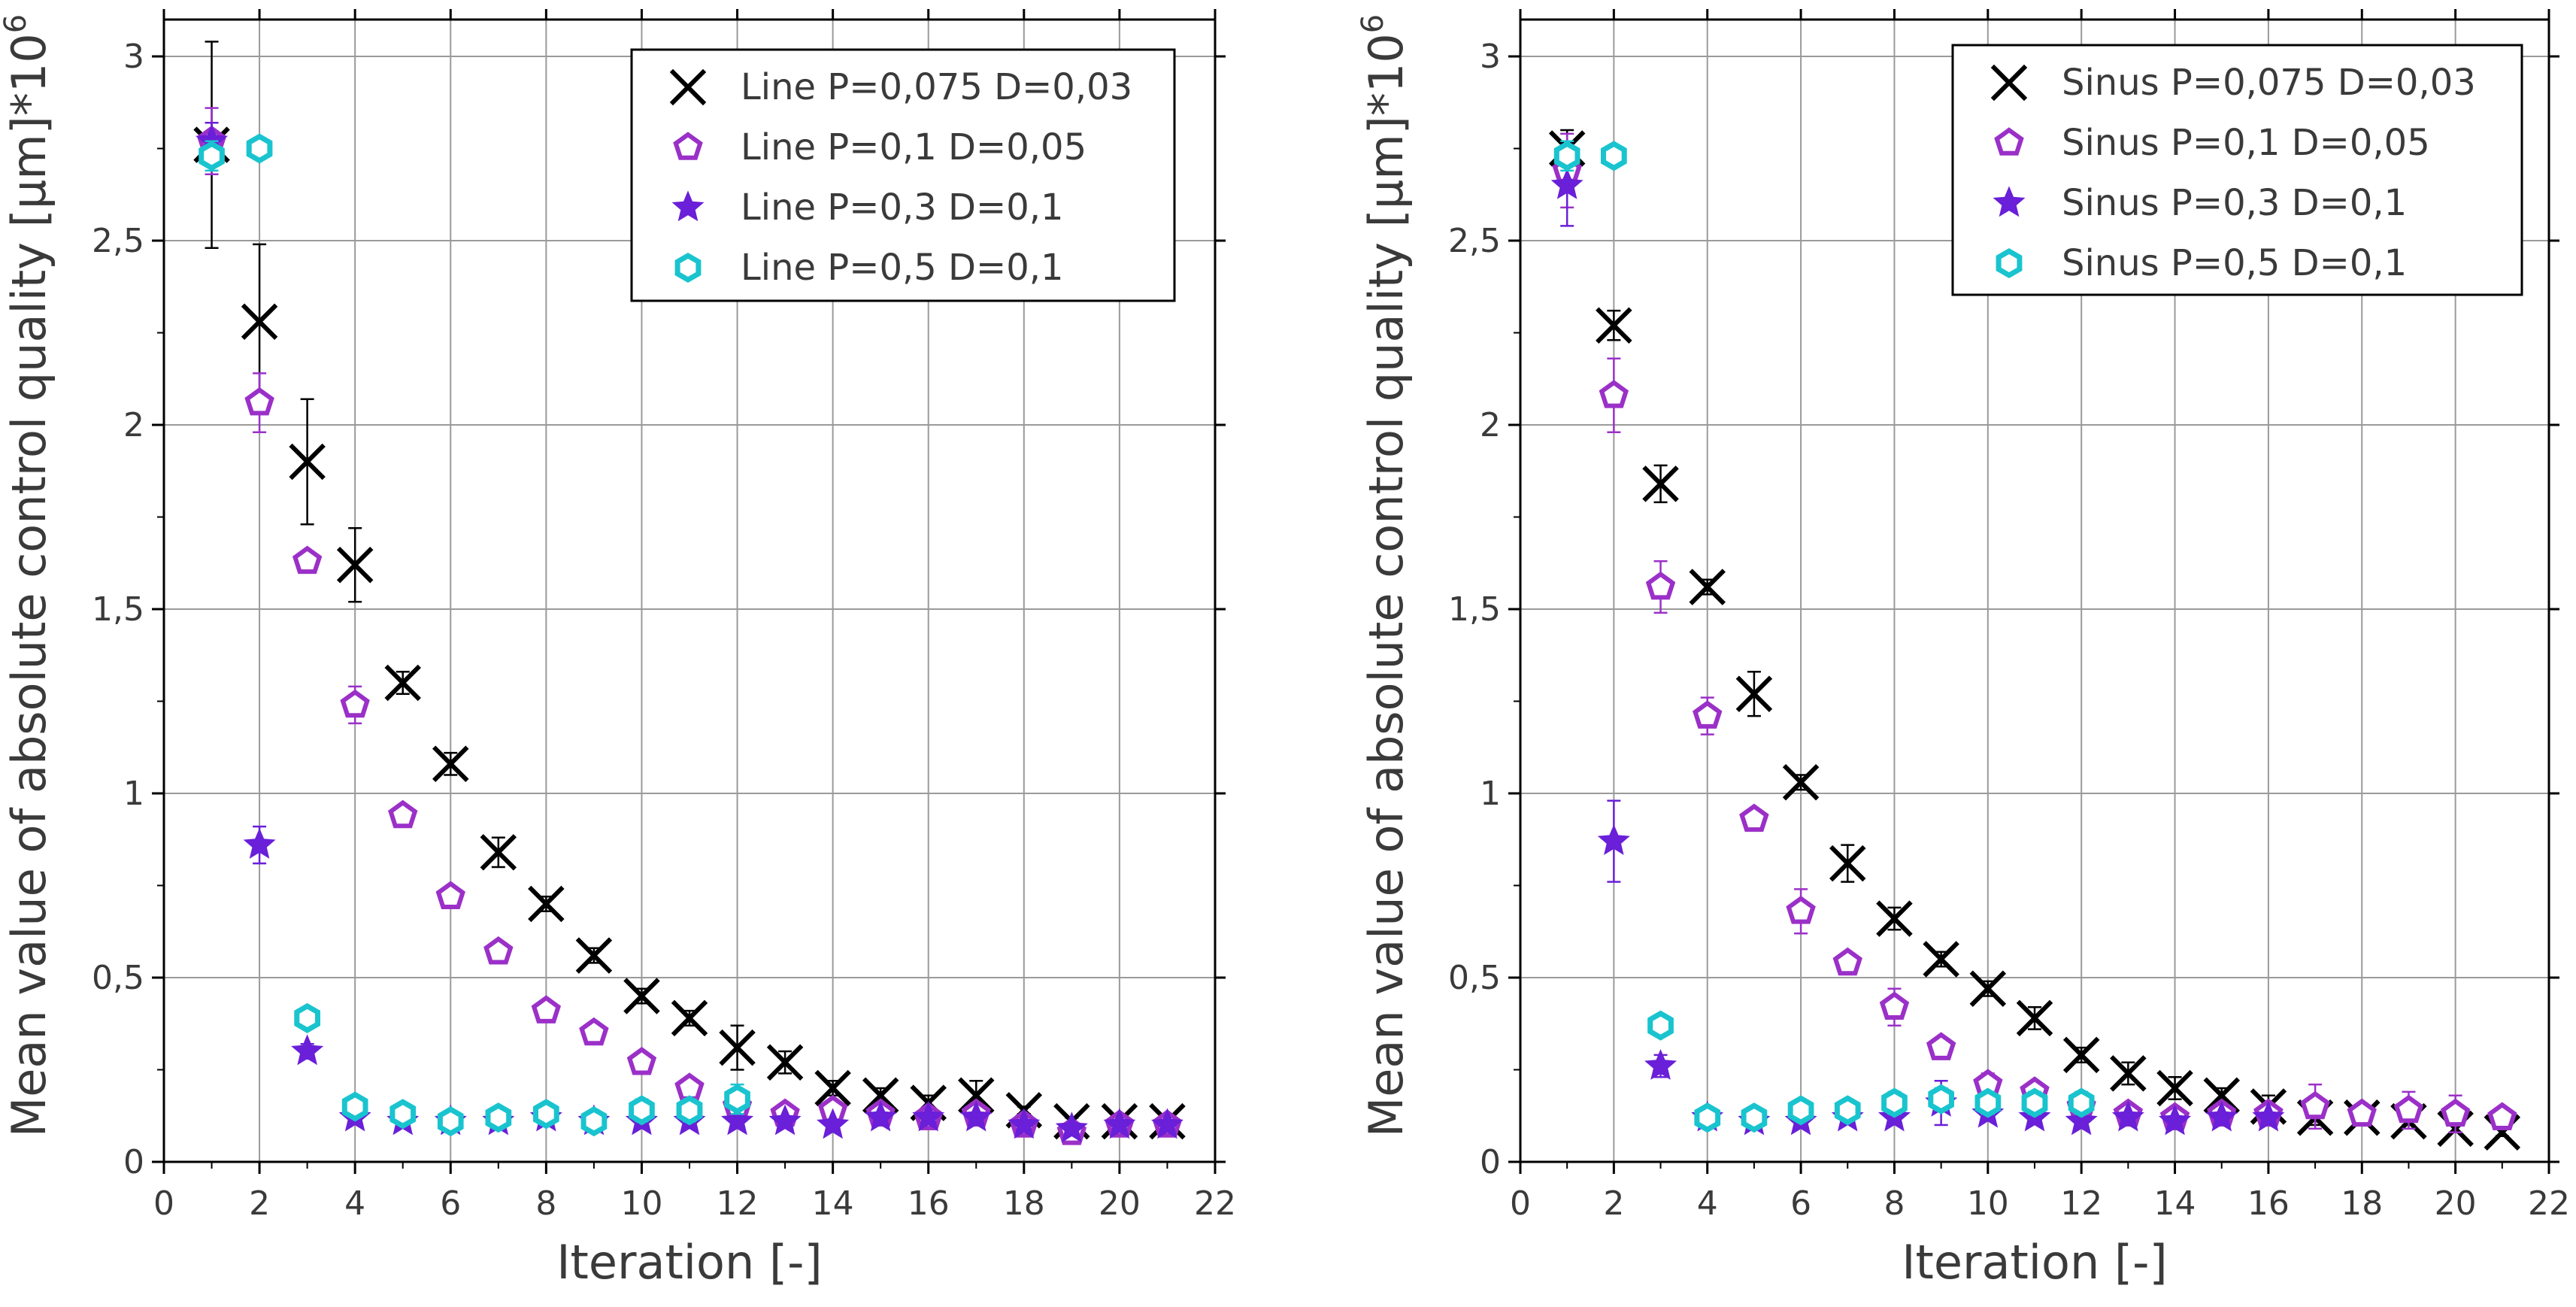  I want to click on x-tick-label: 22, so click(1215, 1203).